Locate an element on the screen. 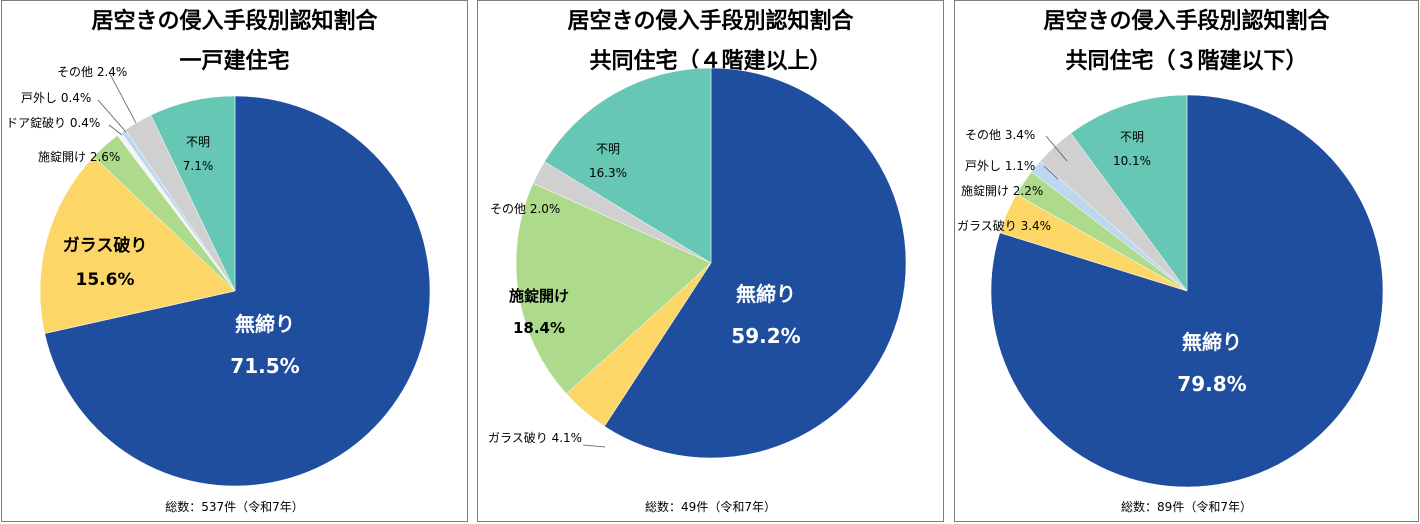 Image resolution: width=1420 pixels, height=524 pixels. slice-label-outside: その他 2.4% is located at coordinates (92, 72).